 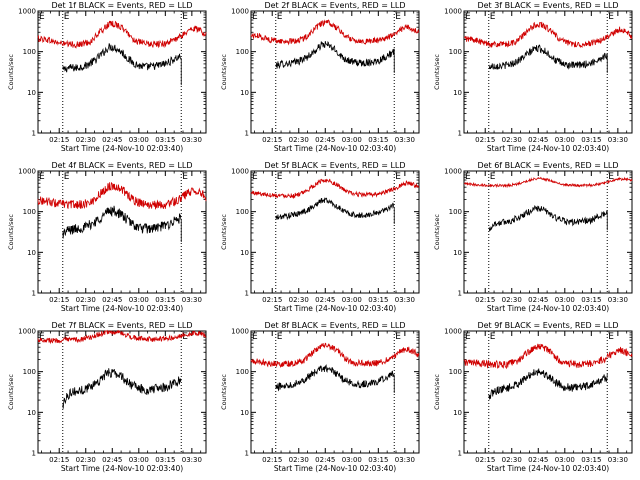 I want to click on panel-title: Det 2f BLACK = Events, RED = LLD, so click(x=334, y=5).